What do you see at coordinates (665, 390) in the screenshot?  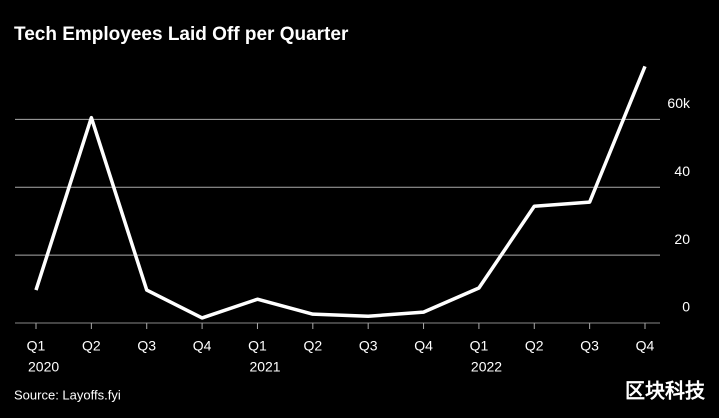 I see `watermark: 区块科技` at bounding box center [665, 390].